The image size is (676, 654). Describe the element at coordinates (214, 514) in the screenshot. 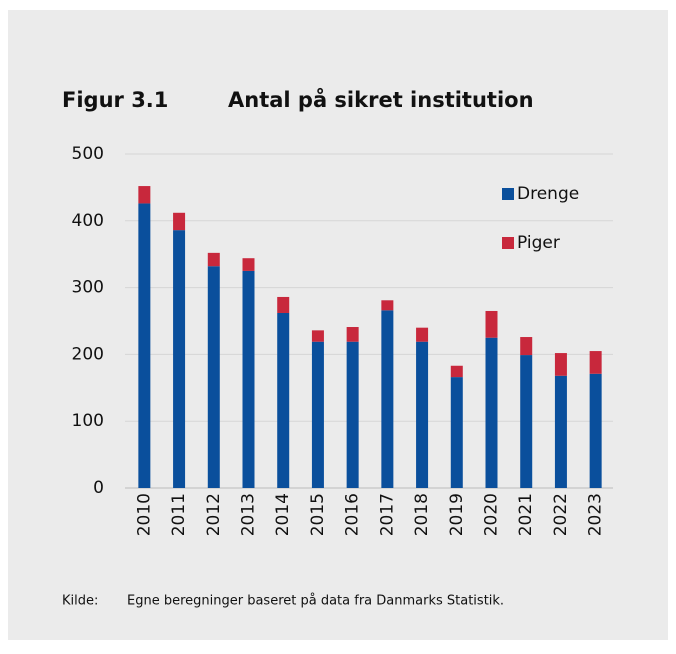

I see `x-tick-label: 2012` at that location.